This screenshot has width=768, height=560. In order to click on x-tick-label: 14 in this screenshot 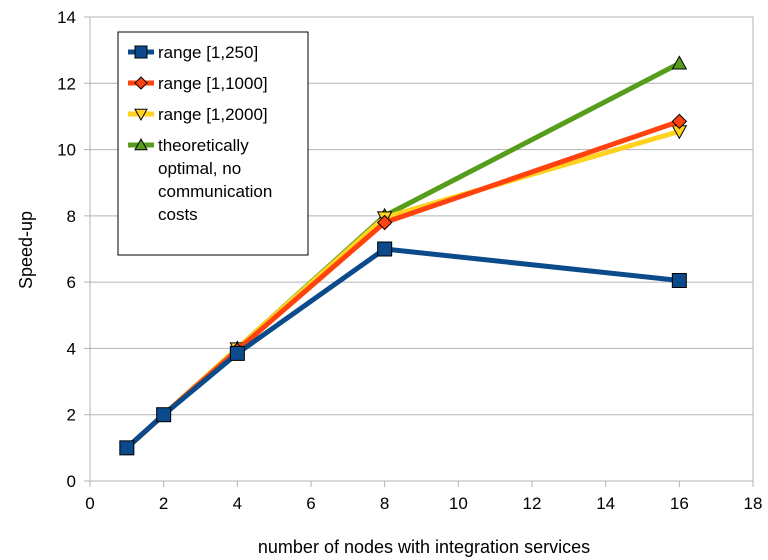, I will do `click(605, 503)`.